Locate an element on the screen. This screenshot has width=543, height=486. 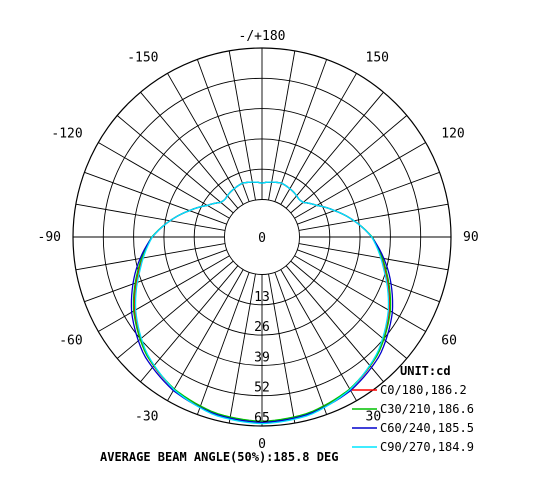
angle-label-7: 60 is located at coordinates (449, 341).